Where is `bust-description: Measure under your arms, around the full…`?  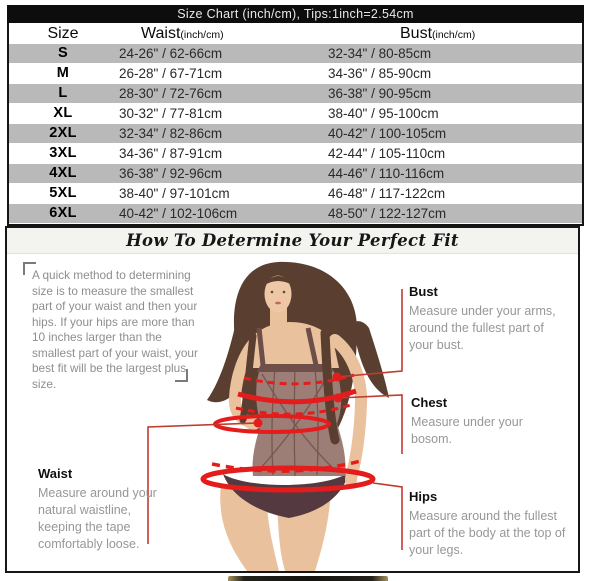
bust-description: Measure under your arms, around the full… is located at coordinates (482, 328).